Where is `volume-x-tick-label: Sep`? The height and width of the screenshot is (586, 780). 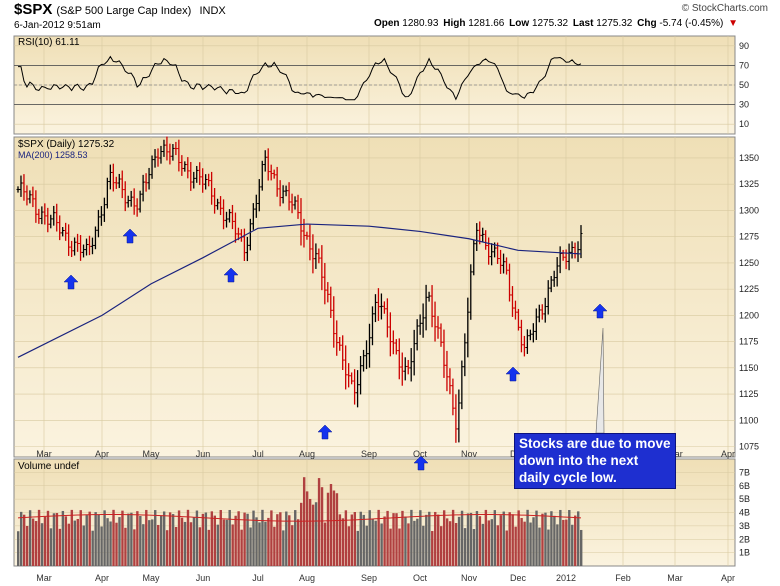
volume-x-tick-label: Sep is located at coordinates (369, 578).